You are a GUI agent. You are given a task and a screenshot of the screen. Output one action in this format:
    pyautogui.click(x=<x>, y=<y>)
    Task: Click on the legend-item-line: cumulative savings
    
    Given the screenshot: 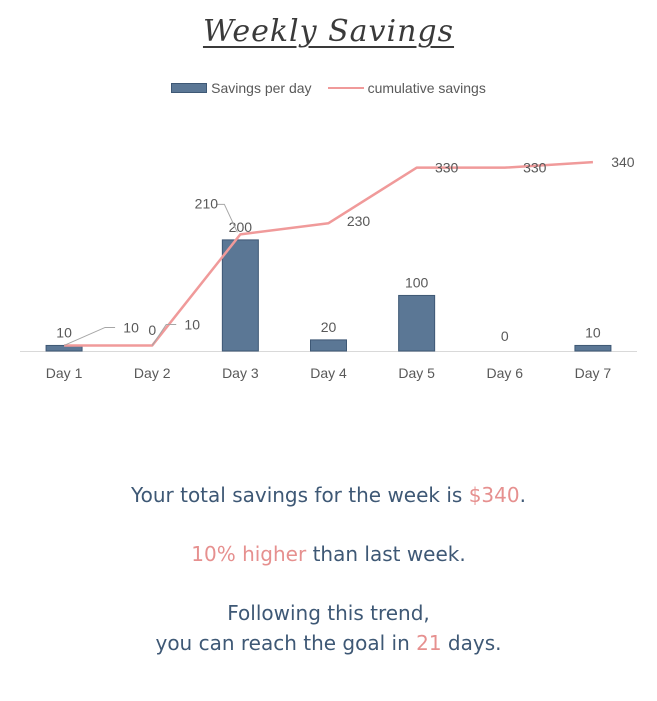 What is the action you would take?
    pyautogui.click(x=406, y=88)
    